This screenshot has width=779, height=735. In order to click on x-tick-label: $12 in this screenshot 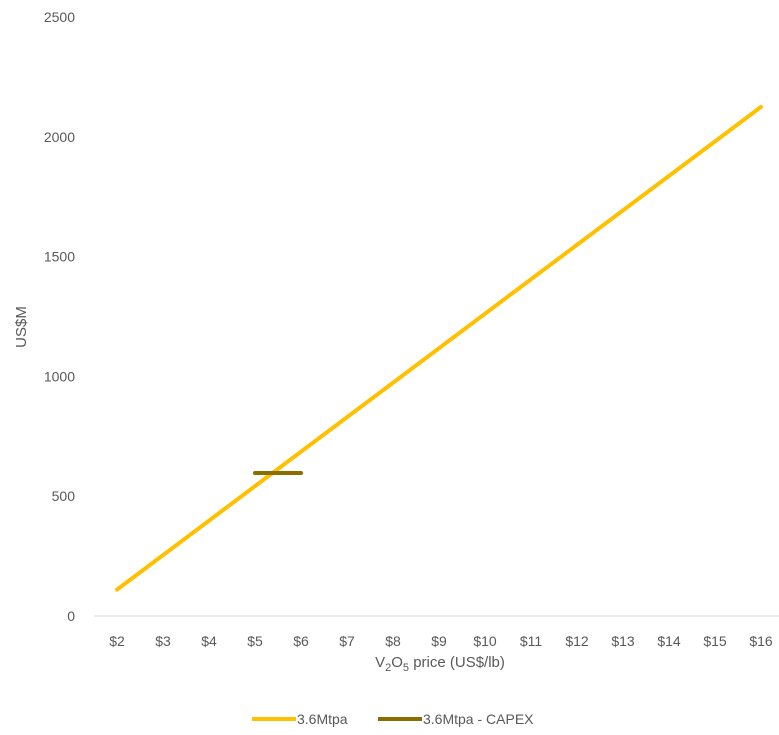, I will do `click(577, 641)`.